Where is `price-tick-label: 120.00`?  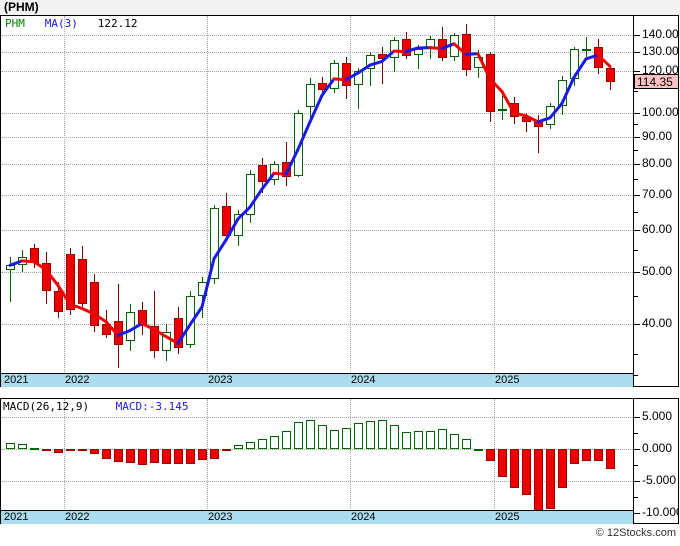
price-tick-label: 120.00 is located at coordinates (660, 69).